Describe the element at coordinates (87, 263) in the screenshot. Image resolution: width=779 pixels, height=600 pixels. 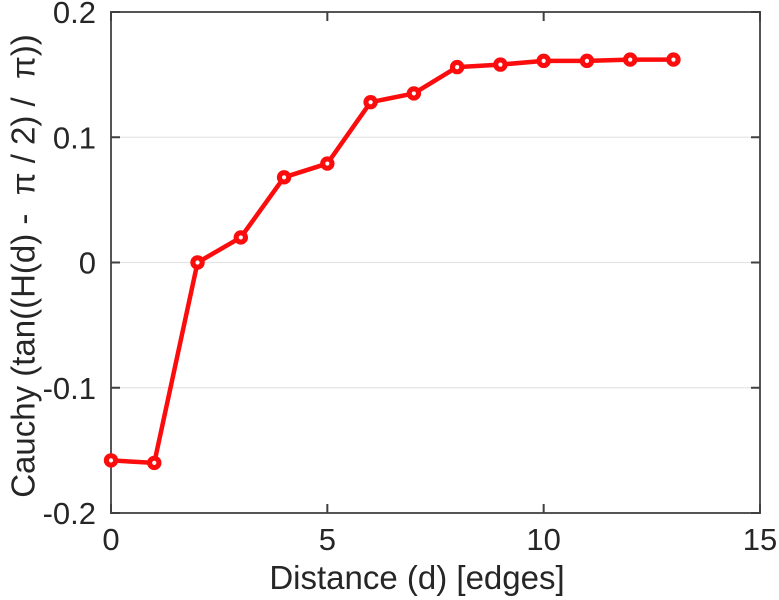
I see `y-tick-label: 0` at that location.